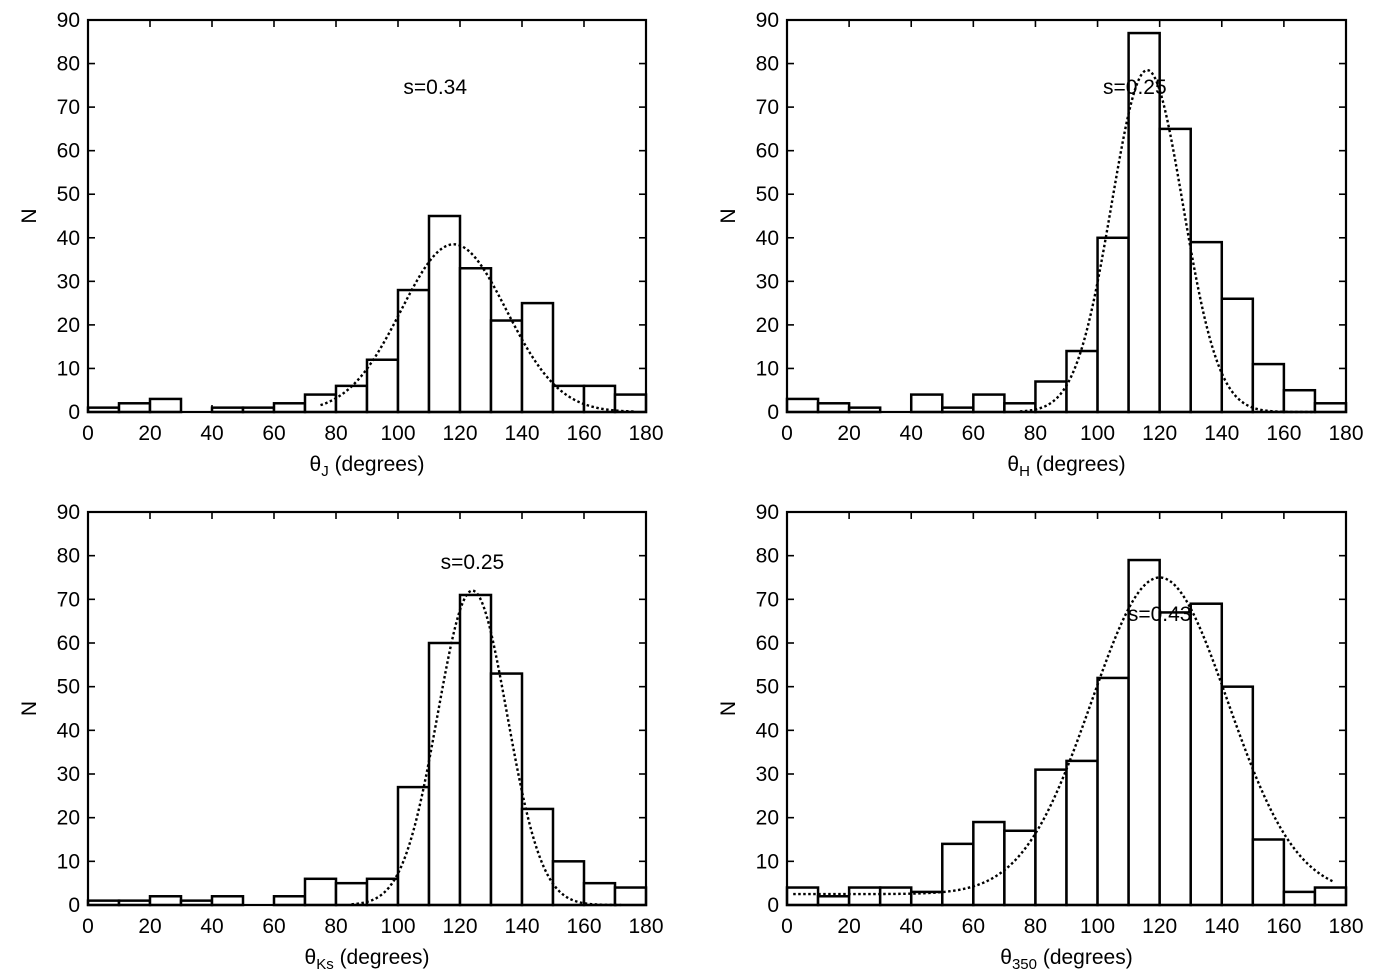 This screenshot has height=979, width=1385. Describe the element at coordinates (767, 368) in the screenshot. I see `y-tick-label: 10` at that location.